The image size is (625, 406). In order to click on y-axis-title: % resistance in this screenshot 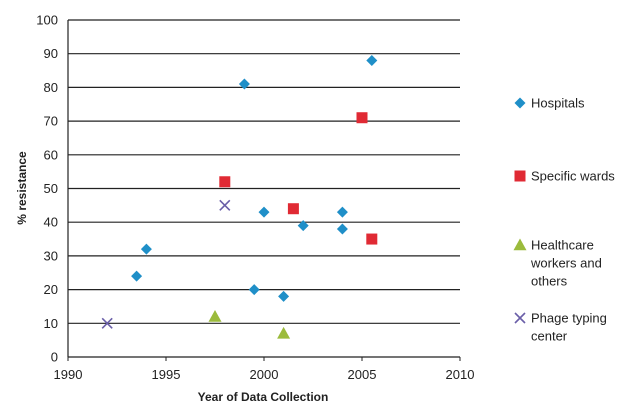, I will do `click(22, 188)`.